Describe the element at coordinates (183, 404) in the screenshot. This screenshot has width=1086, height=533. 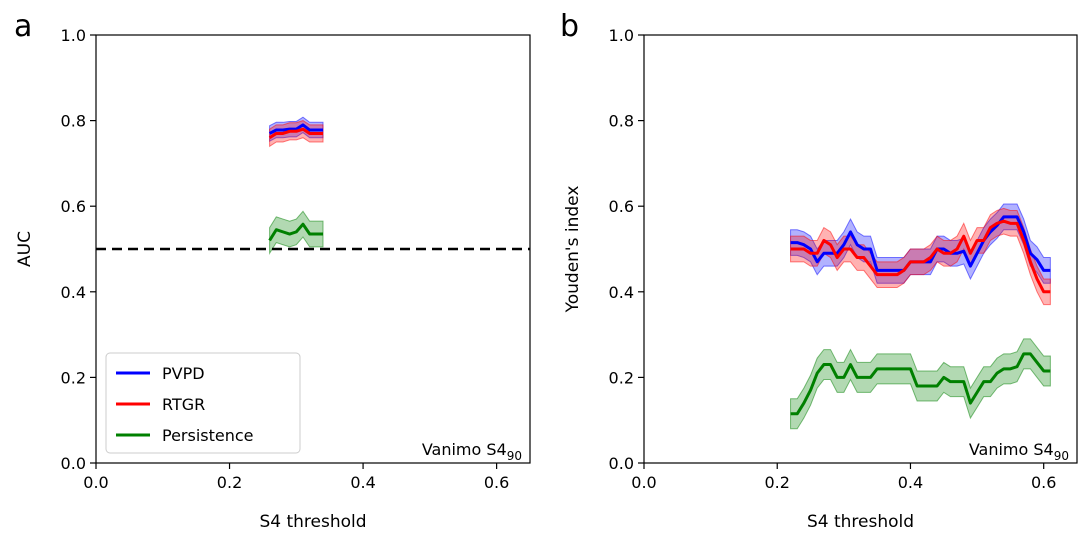
I see `legend-label-rtgr: RTGR` at that location.